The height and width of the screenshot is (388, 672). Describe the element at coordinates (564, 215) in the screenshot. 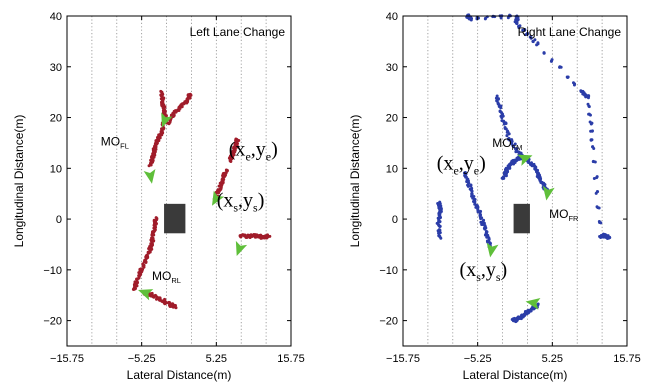

I see `object-label: MOFR` at that location.